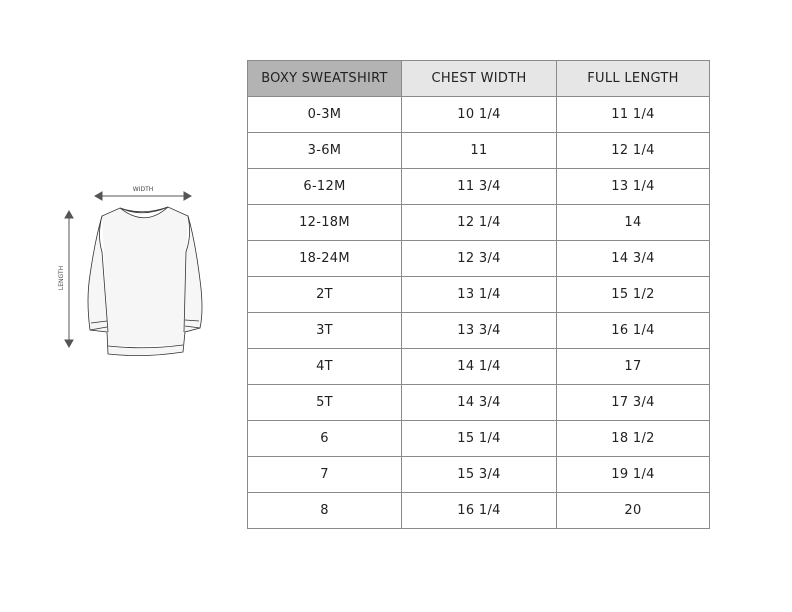 The image size is (792, 612). I want to click on header-size: BOXY SWEATSHIRT, so click(324, 78).